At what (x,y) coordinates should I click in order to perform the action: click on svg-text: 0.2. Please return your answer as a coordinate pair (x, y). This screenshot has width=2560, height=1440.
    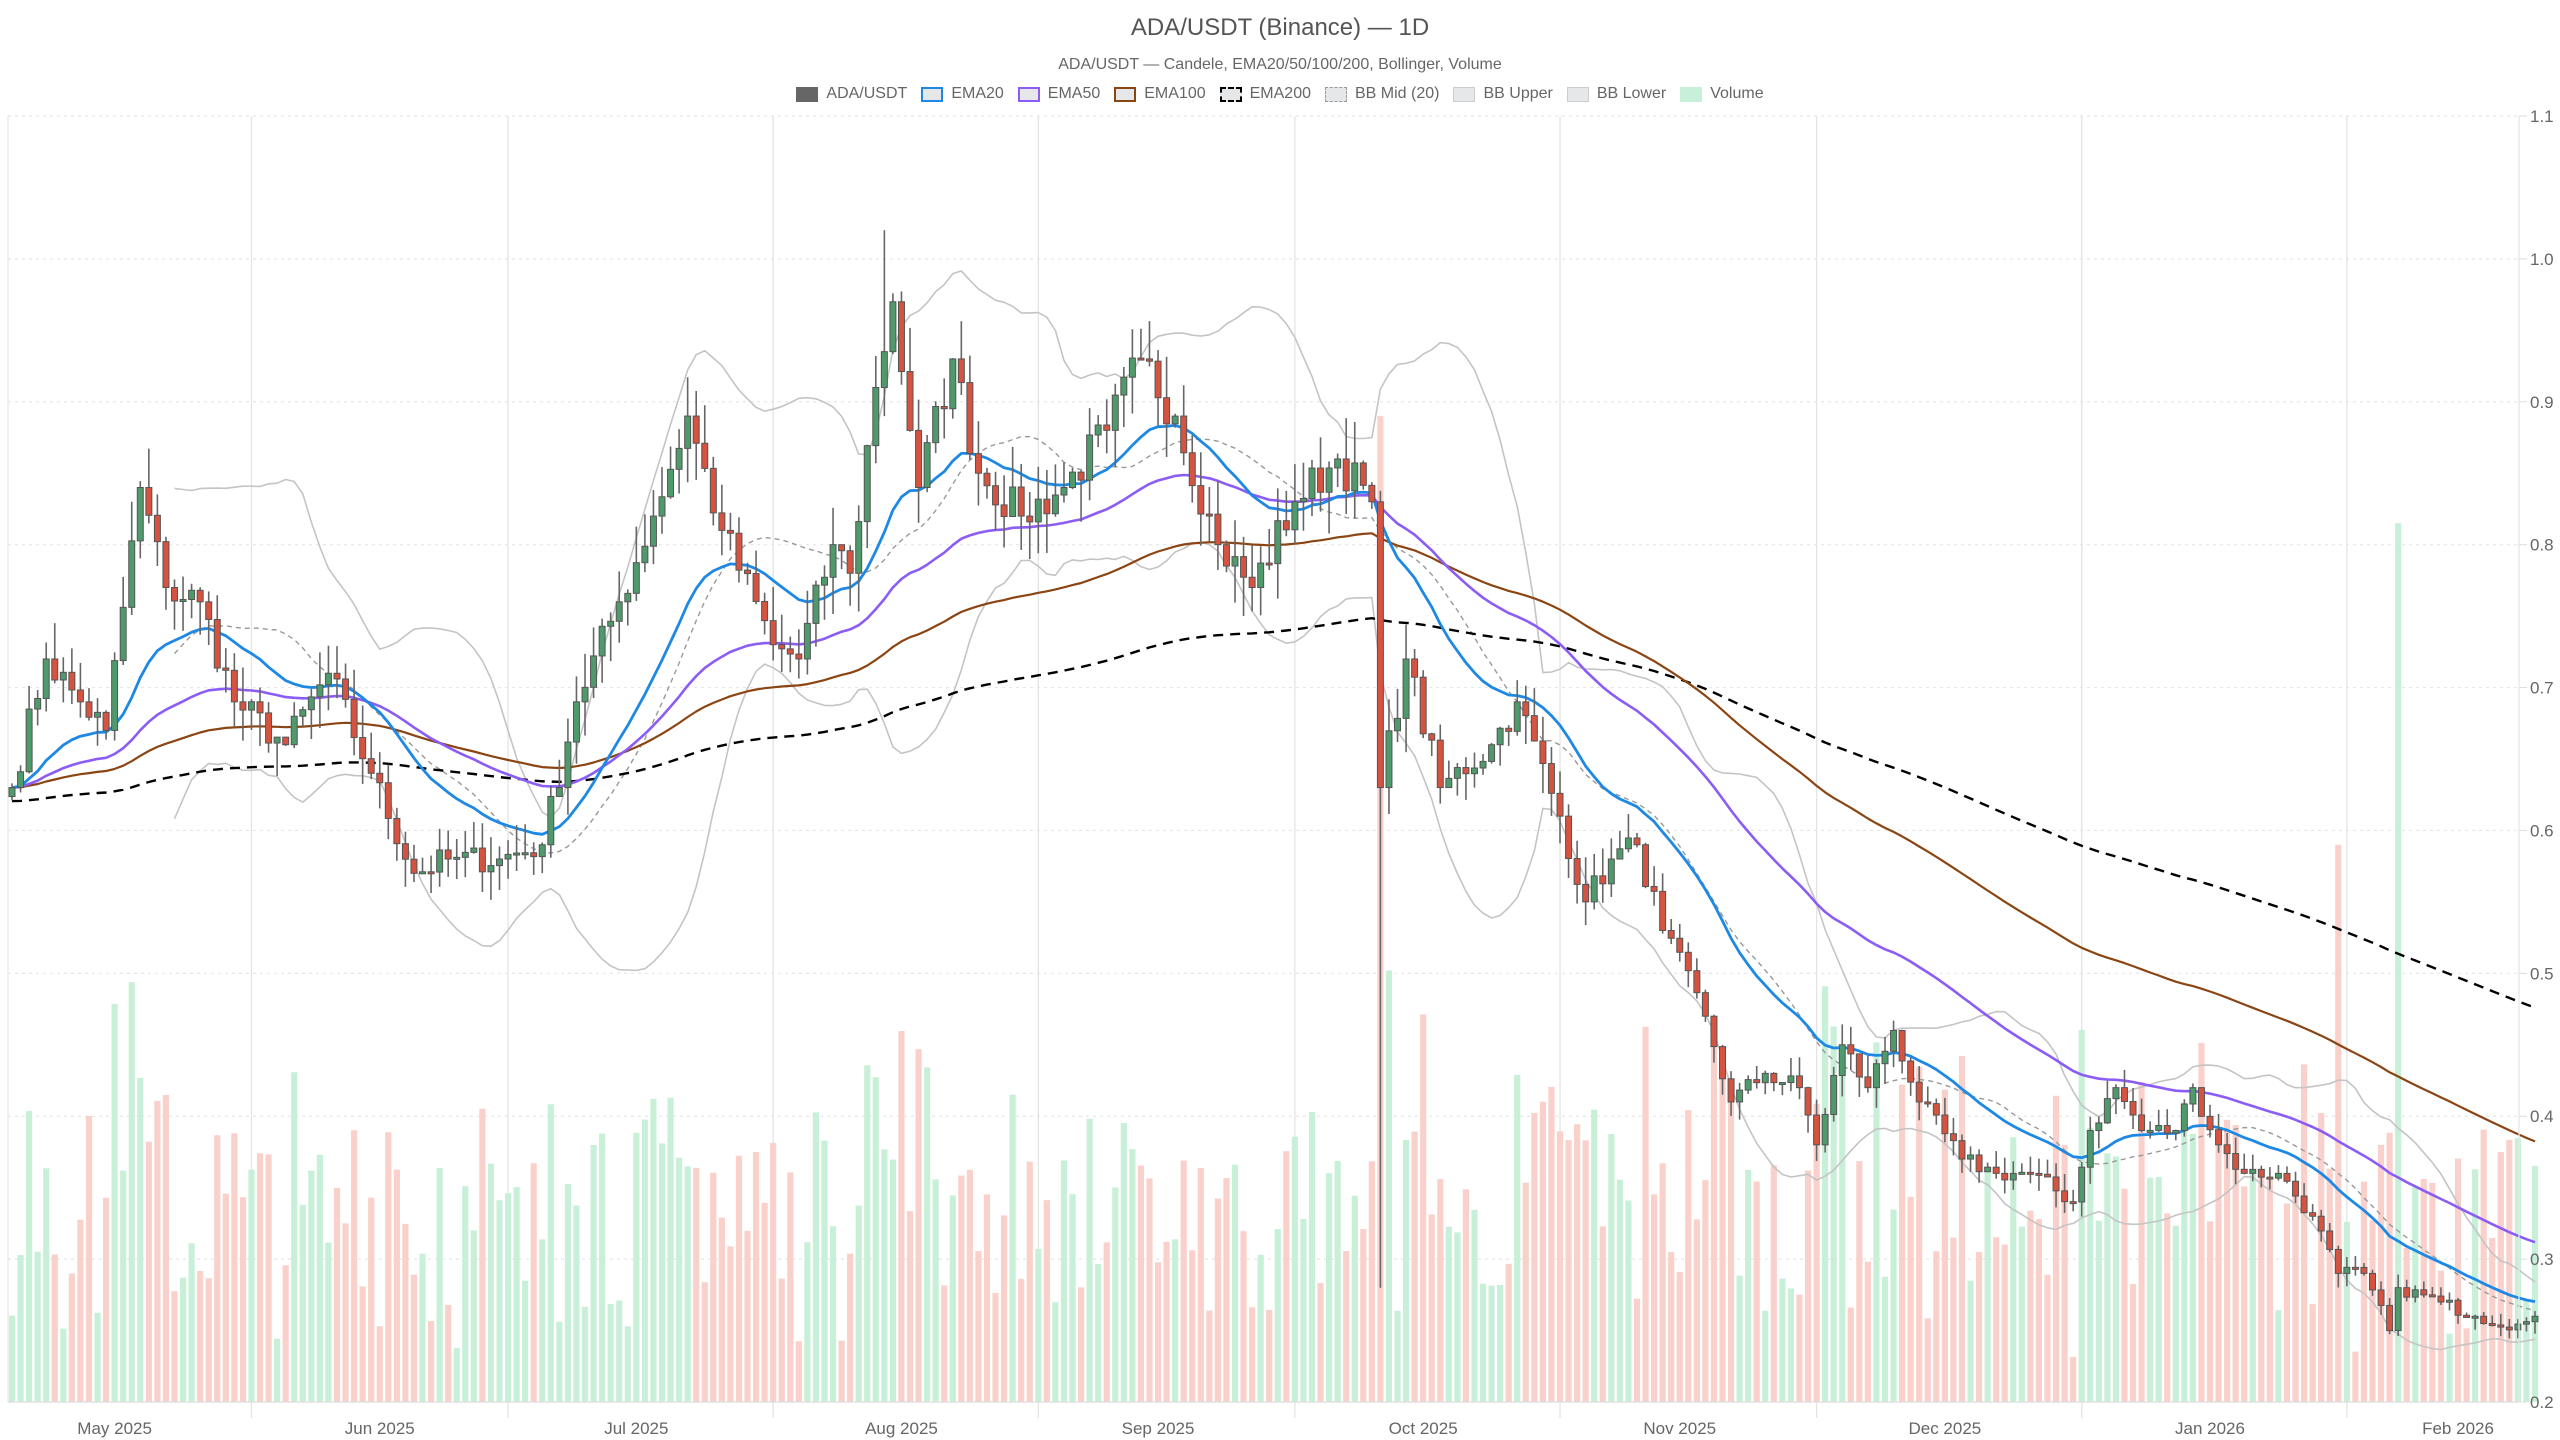
    Looking at the image, I should click on (2542, 1402).